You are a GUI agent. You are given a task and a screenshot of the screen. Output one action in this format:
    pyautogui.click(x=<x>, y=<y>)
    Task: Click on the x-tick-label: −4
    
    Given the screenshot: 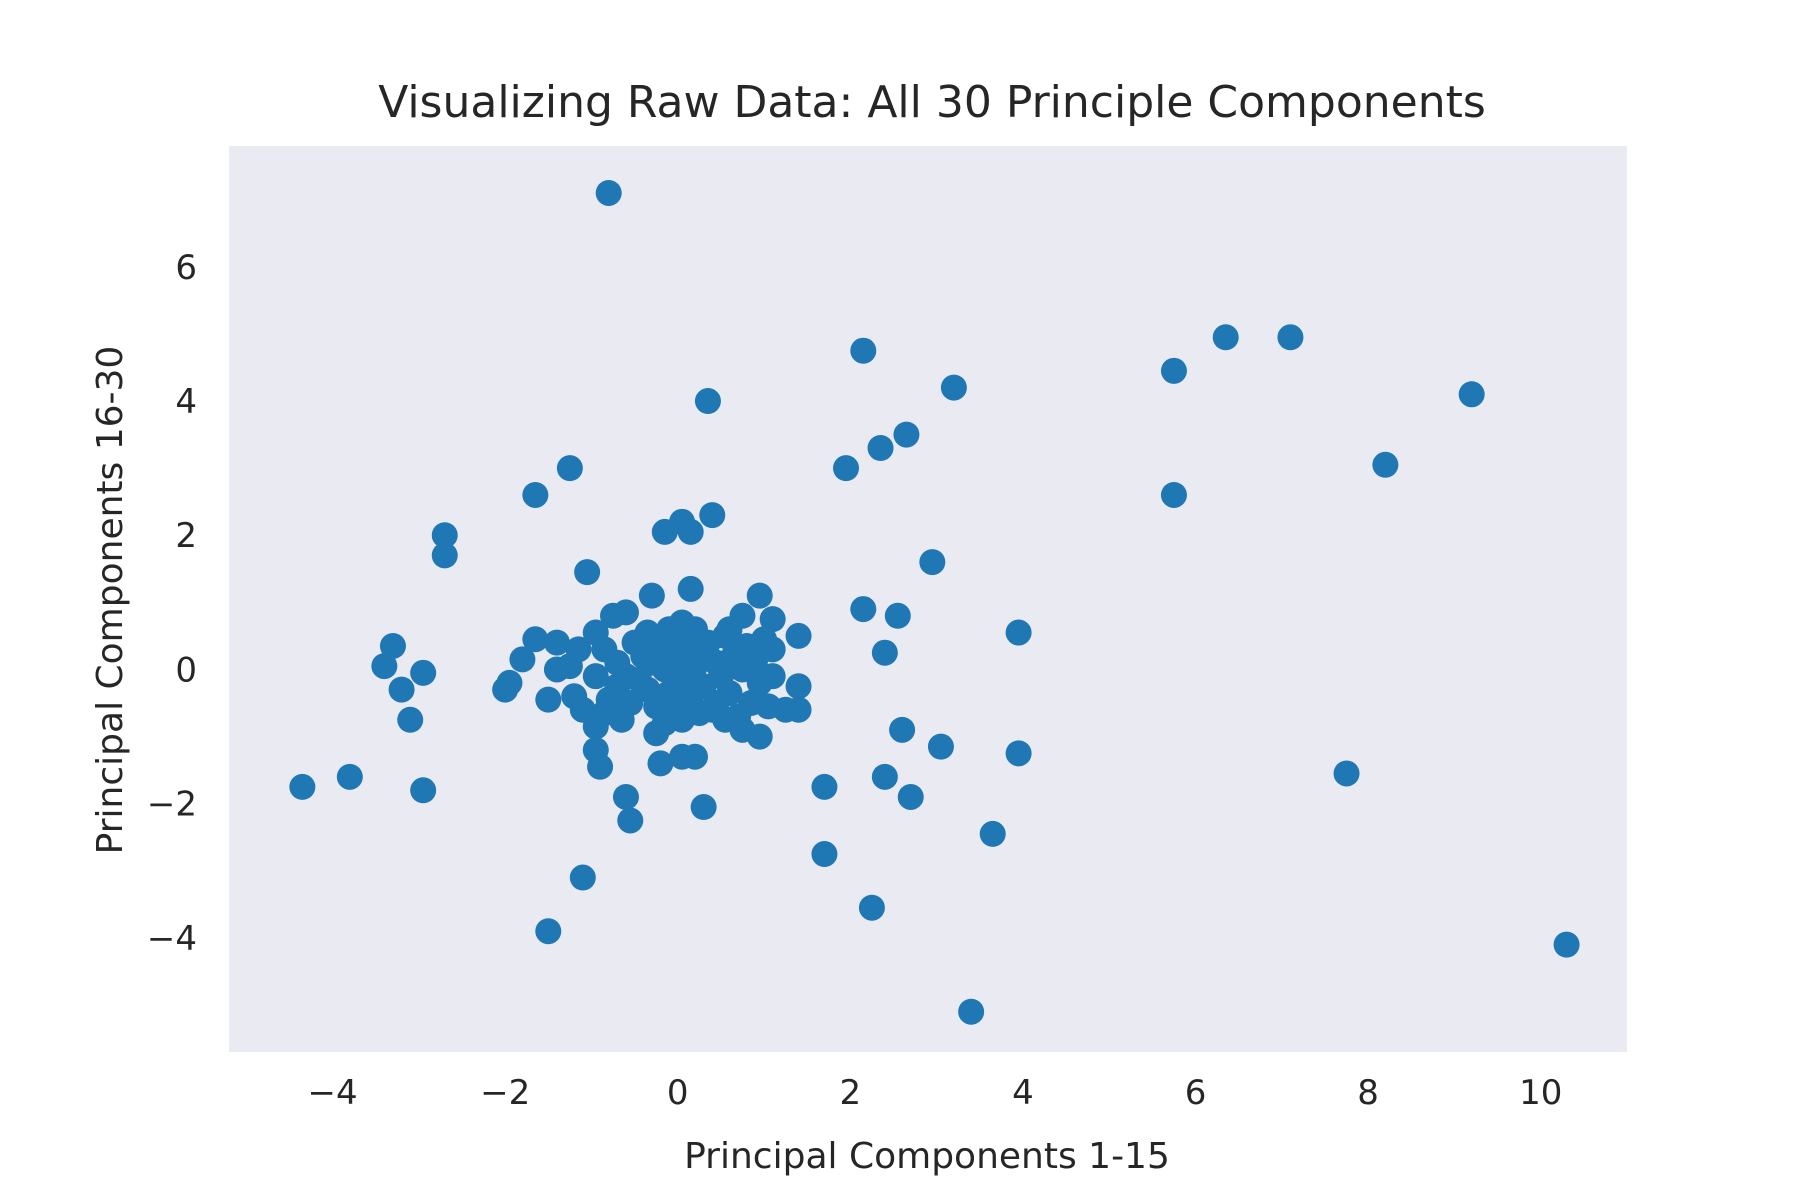 What is the action you would take?
    pyautogui.click(x=332, y=1093)
    